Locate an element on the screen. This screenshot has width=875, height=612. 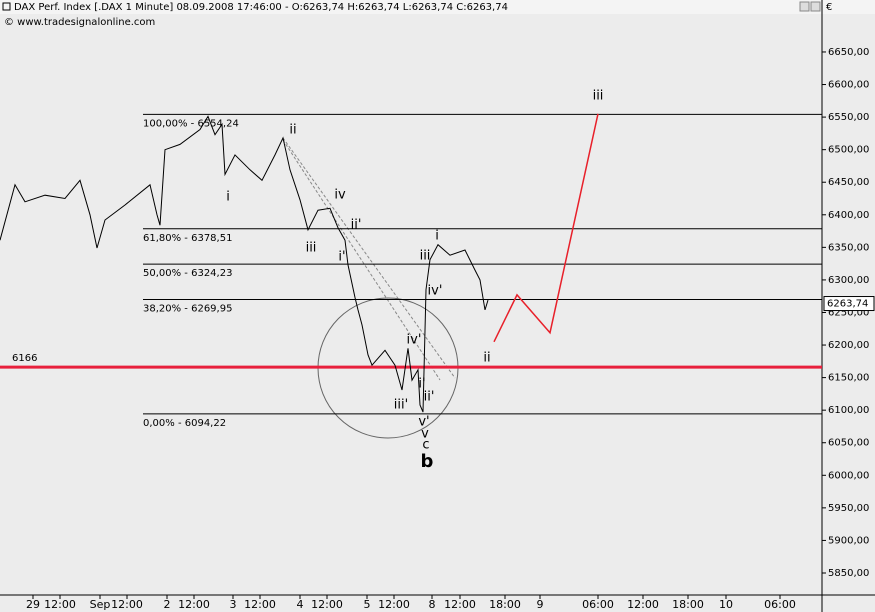
x-tick-label: 8 is located at coordinates (432, 604).